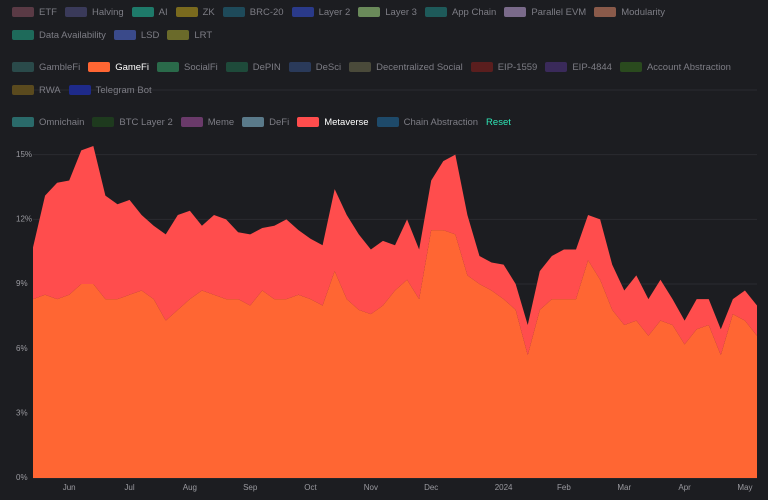 This screenshot has width=768, height=500. I want to click on legend-item: SocialFi, so click(187, 67).